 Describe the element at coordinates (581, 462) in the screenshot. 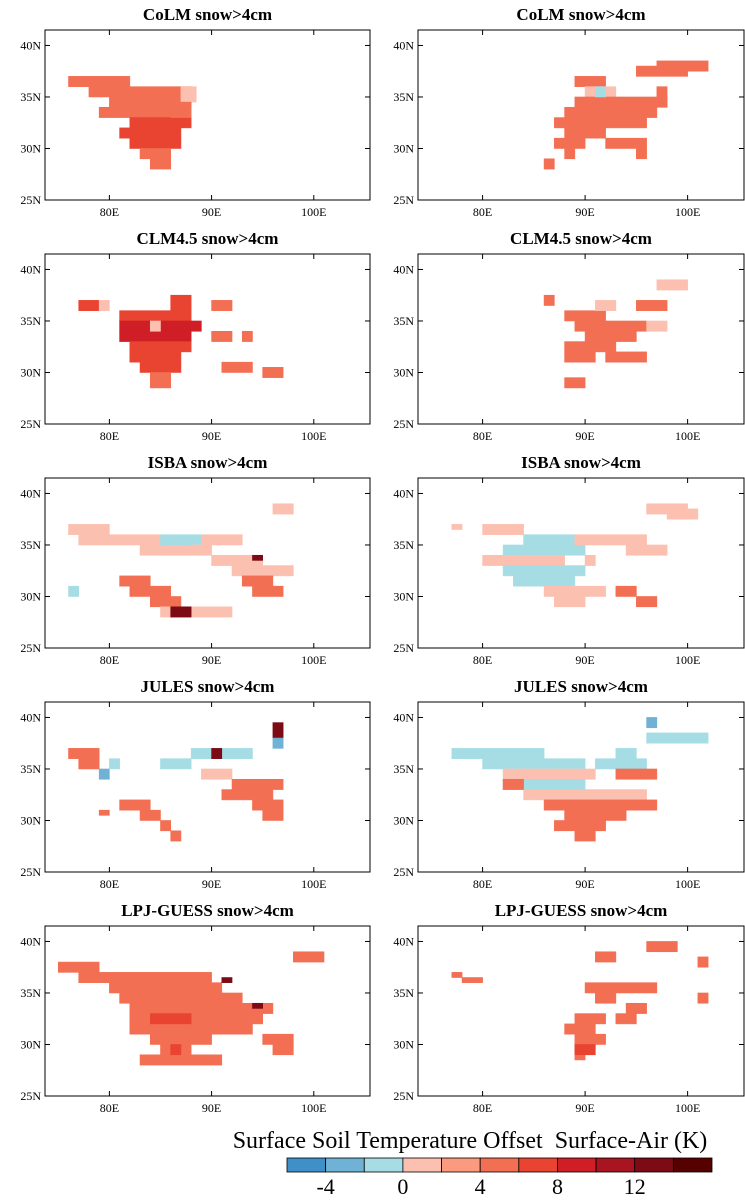

I see `panel-title: ISBA snow>4cm` at that location.